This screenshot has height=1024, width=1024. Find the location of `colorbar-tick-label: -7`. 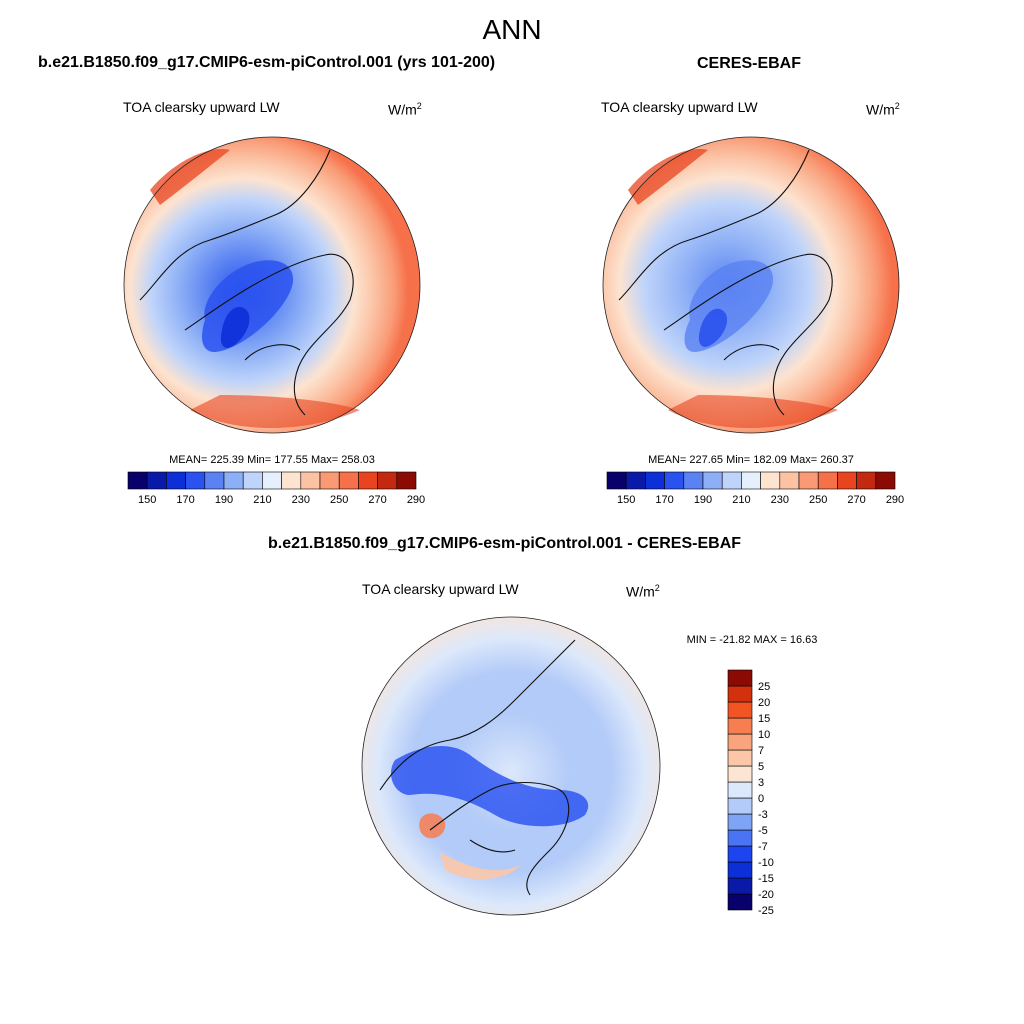

colorbar-tick-label: -7 is located at coordinates (763, 847).